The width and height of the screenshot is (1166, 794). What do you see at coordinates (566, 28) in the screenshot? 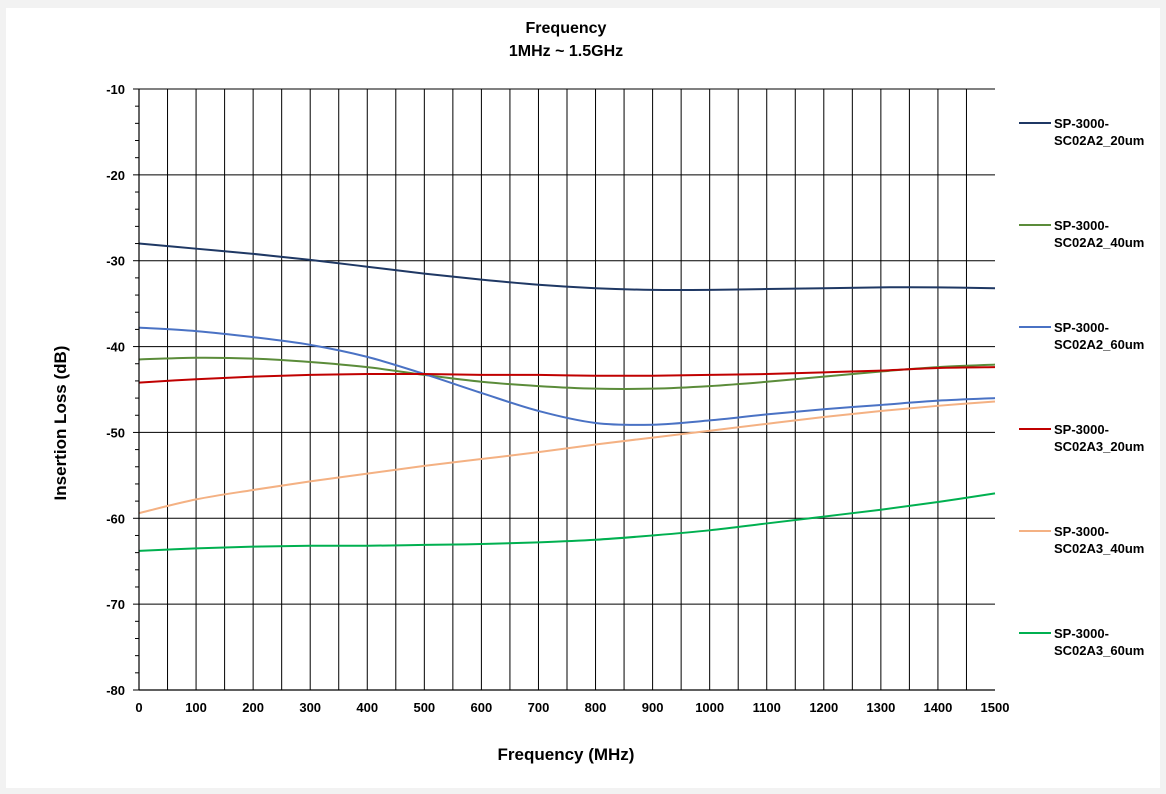
I see `chart-title: Frequency` at bounding box center [566, 28].